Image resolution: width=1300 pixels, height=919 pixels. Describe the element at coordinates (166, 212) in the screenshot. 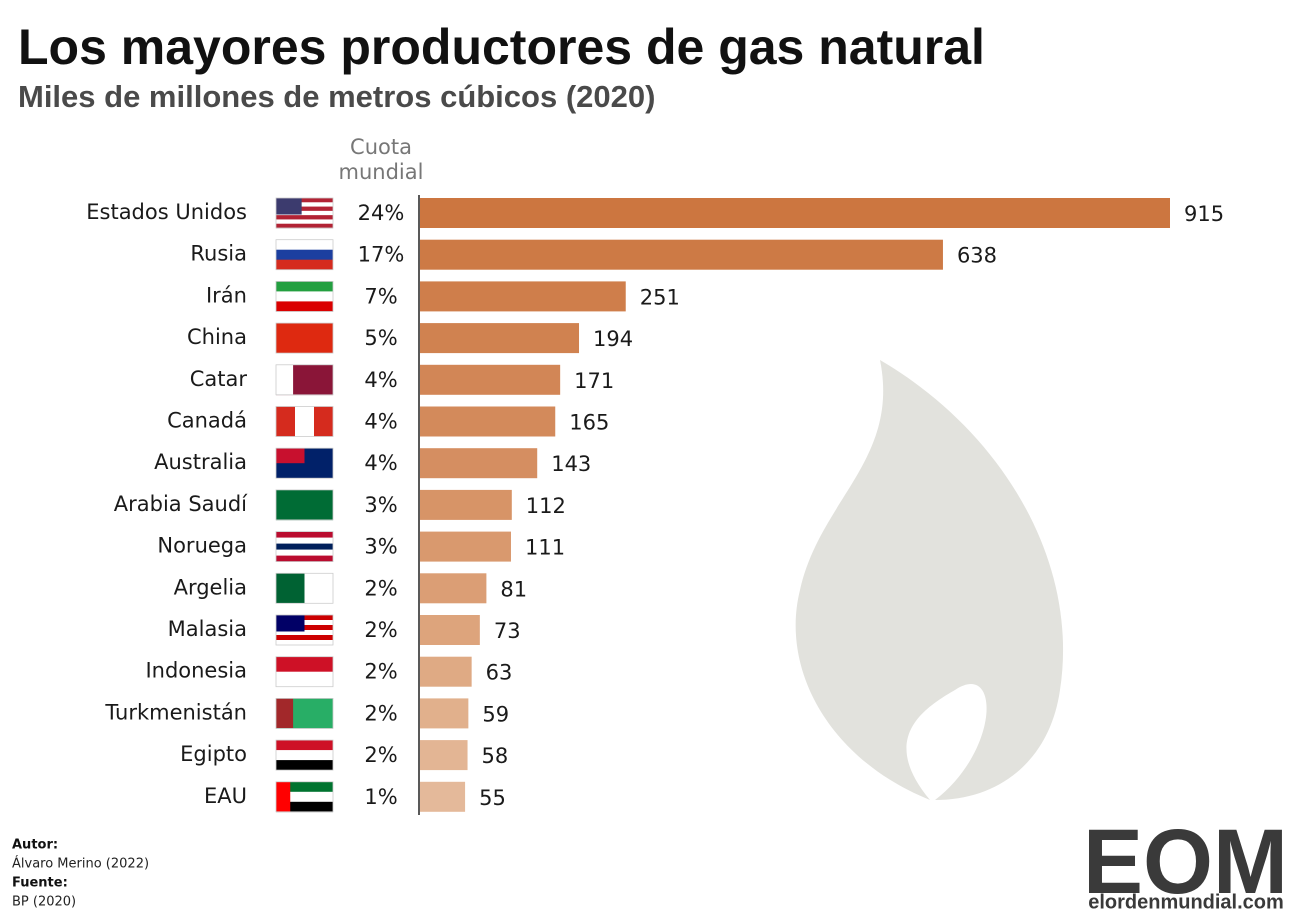

I see `category-label: Estados Unidos` at that location.